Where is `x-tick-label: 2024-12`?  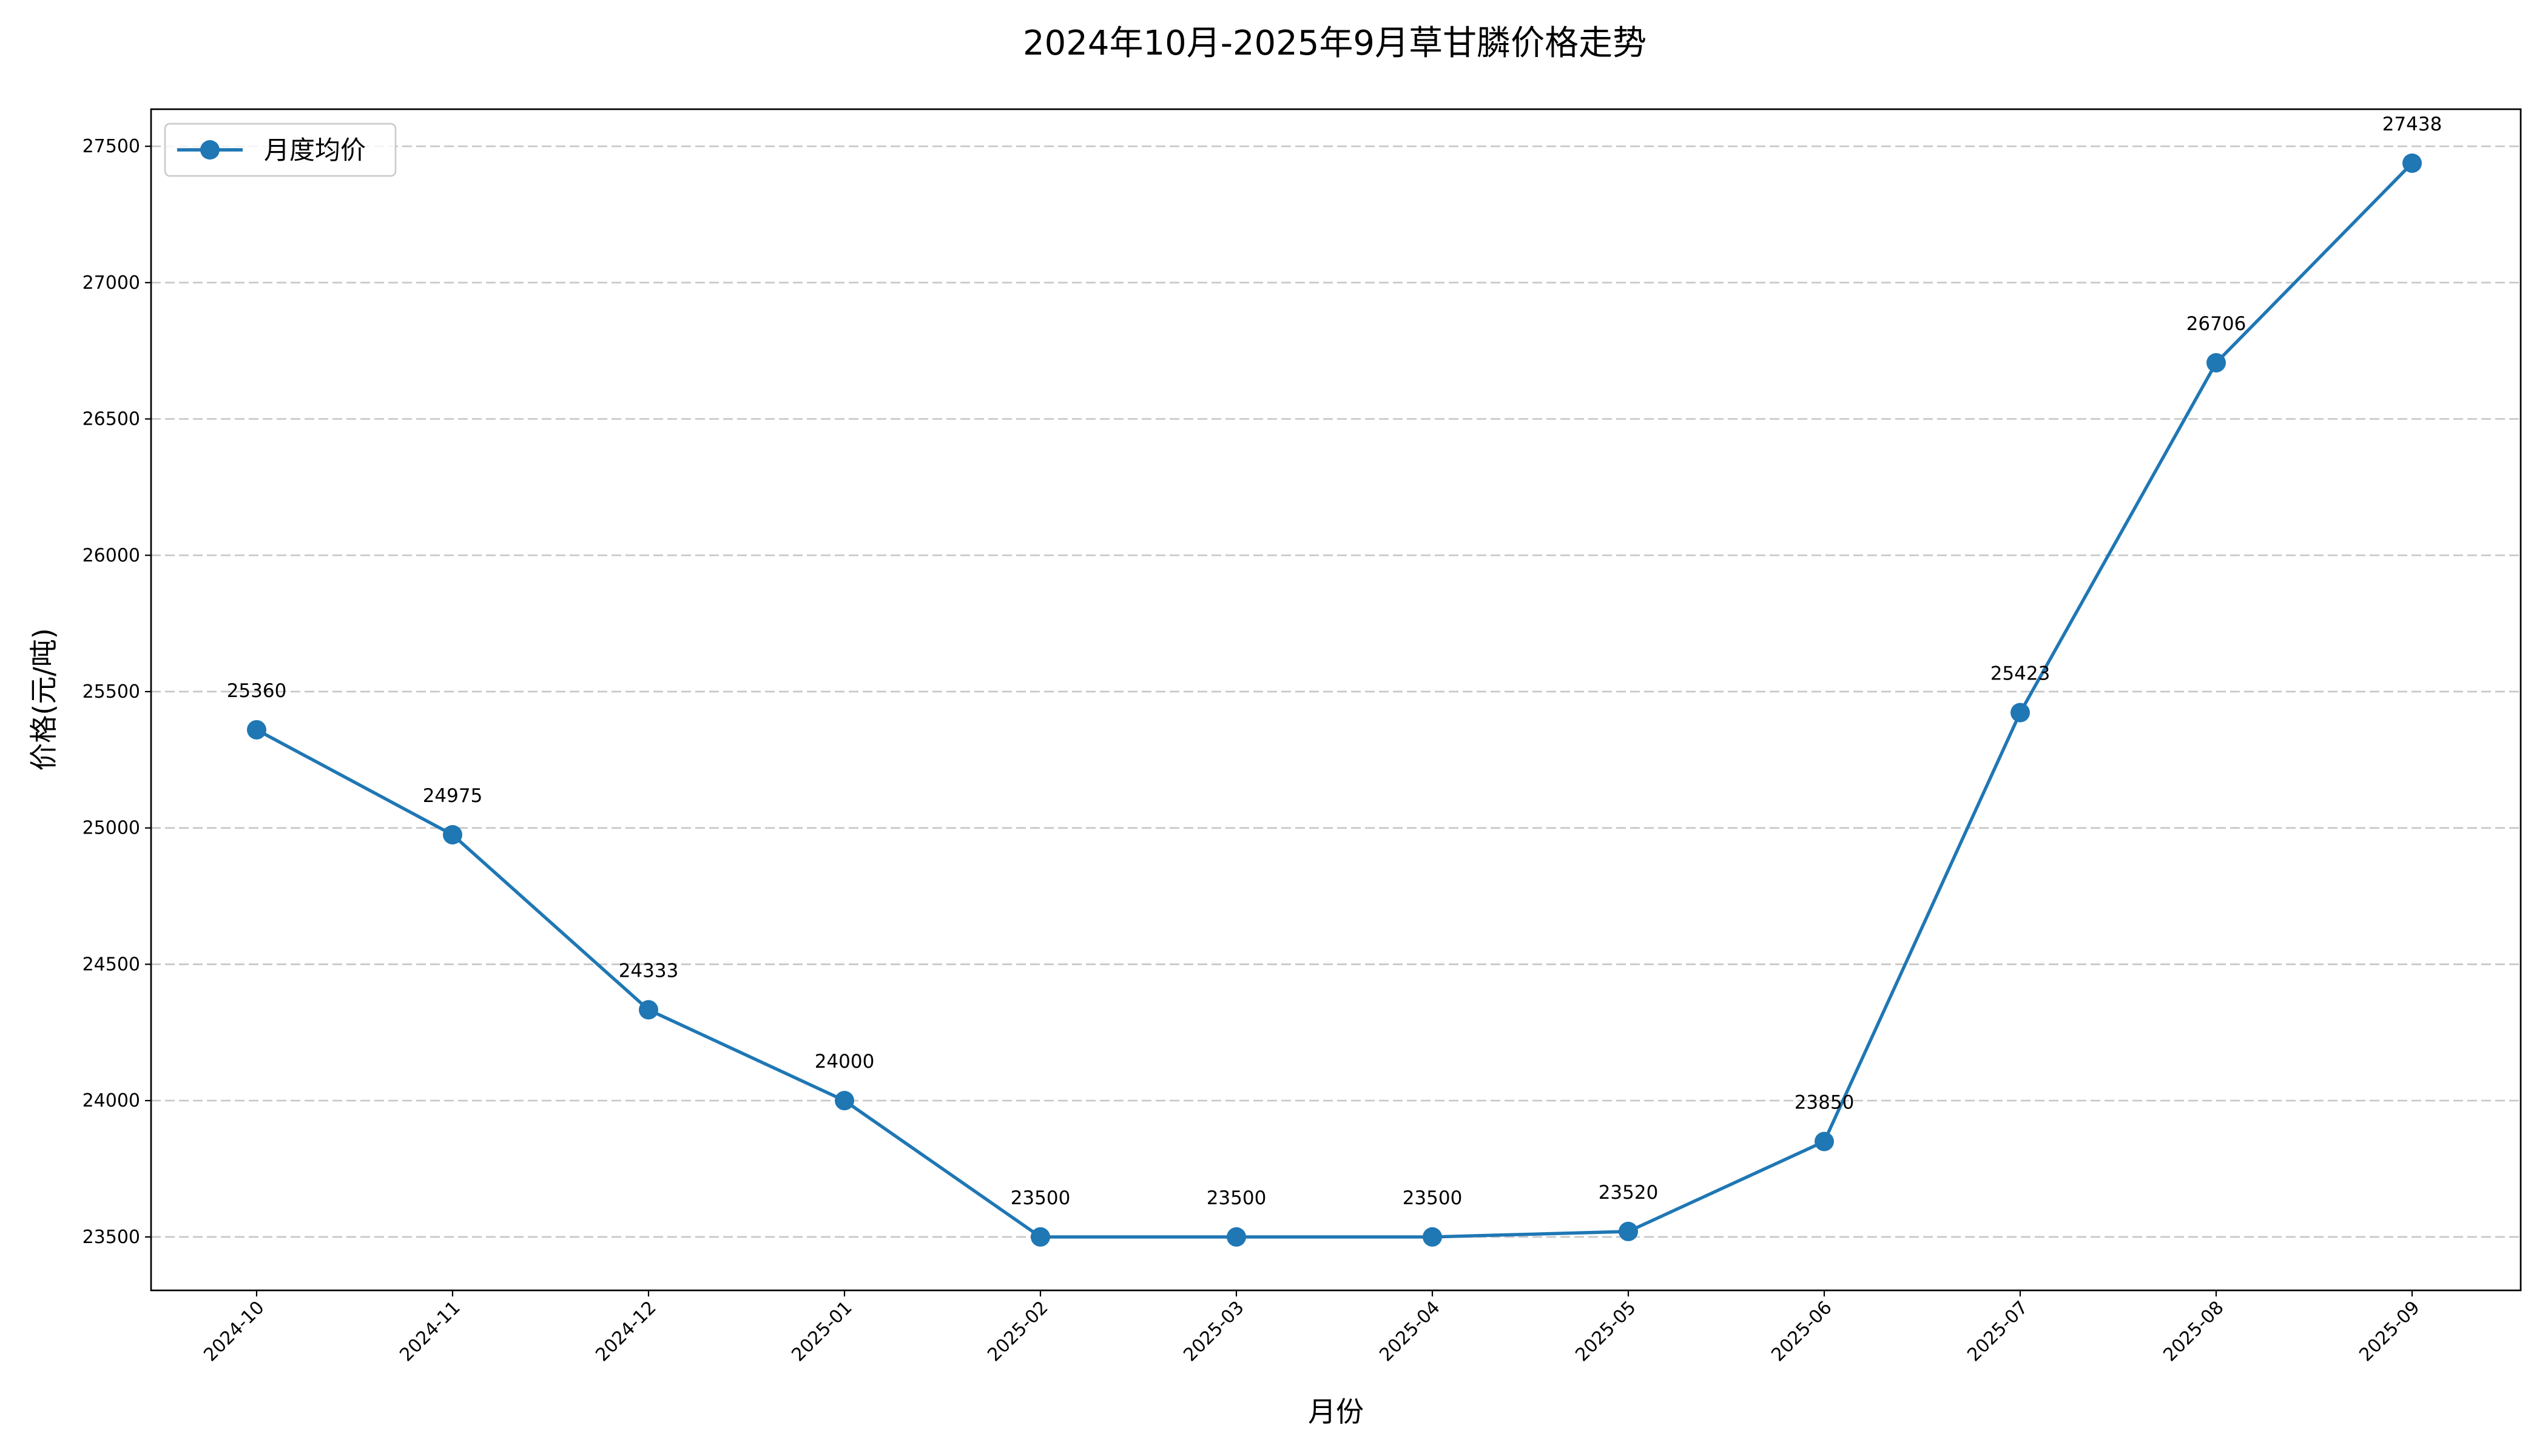
x-tick-label: 2024-12 is located at coordinates (626, 1331).